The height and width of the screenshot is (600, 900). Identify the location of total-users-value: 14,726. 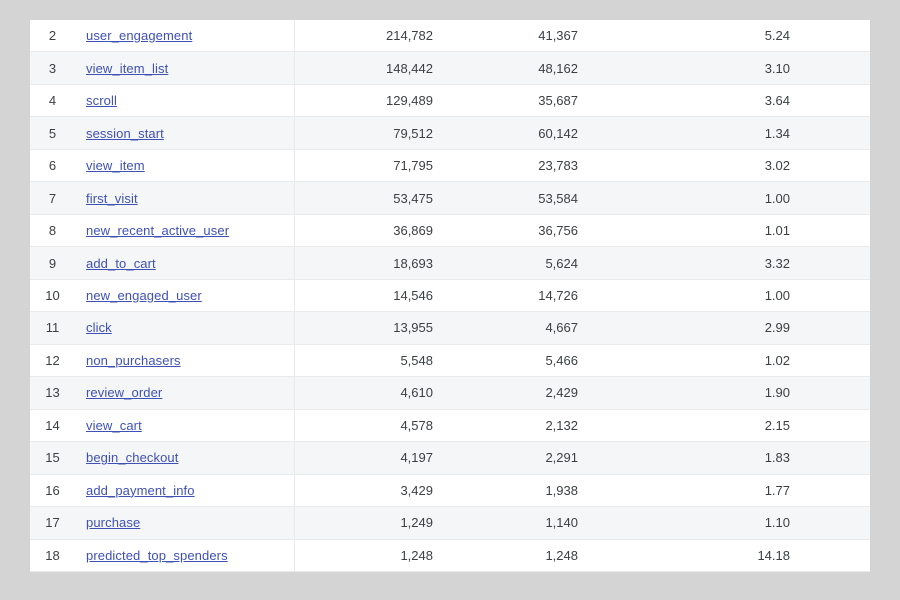
(558, 295).